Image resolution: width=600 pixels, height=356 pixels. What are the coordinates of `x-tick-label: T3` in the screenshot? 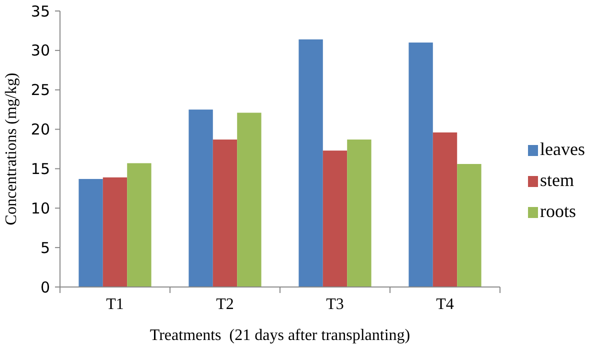 It's located at (335, 304).